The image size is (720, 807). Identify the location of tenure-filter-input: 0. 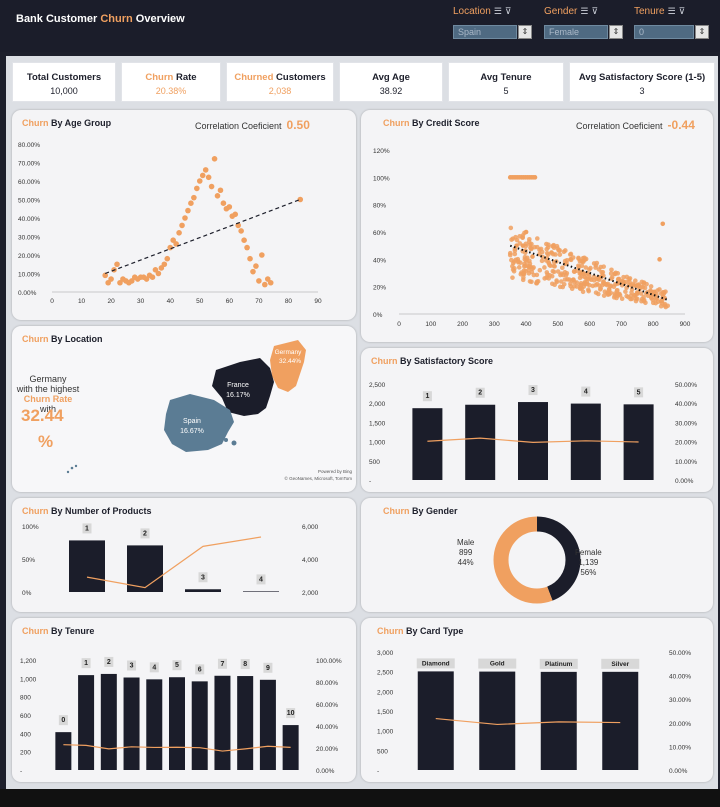
(664, 32).